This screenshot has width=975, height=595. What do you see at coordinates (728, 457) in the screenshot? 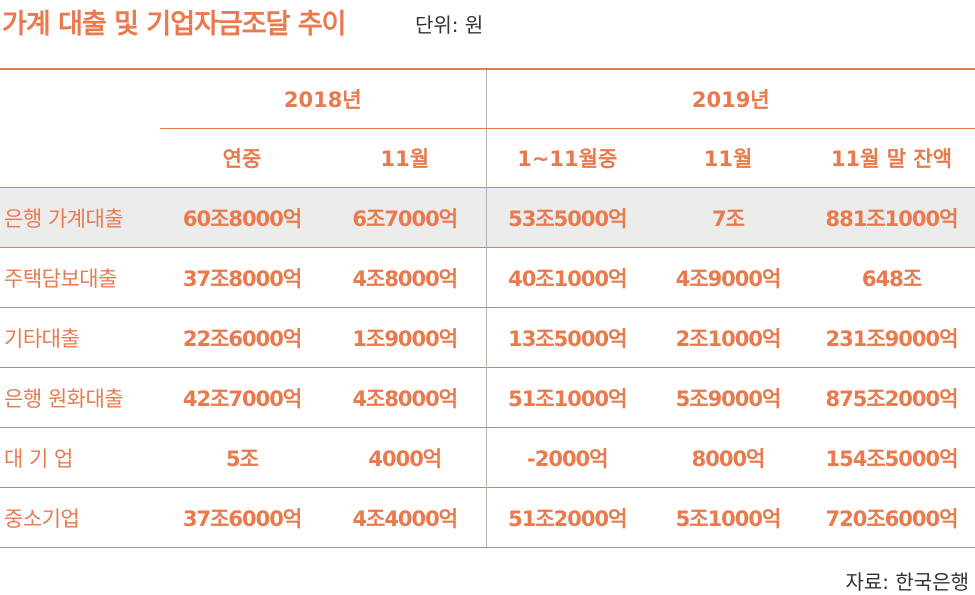
I see `table-cell: 8000억` at bounding box center [728, 457].